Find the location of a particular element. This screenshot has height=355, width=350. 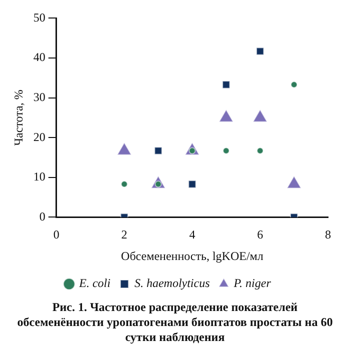

x-tick-label: 6 is located at coordinates (260, 235).